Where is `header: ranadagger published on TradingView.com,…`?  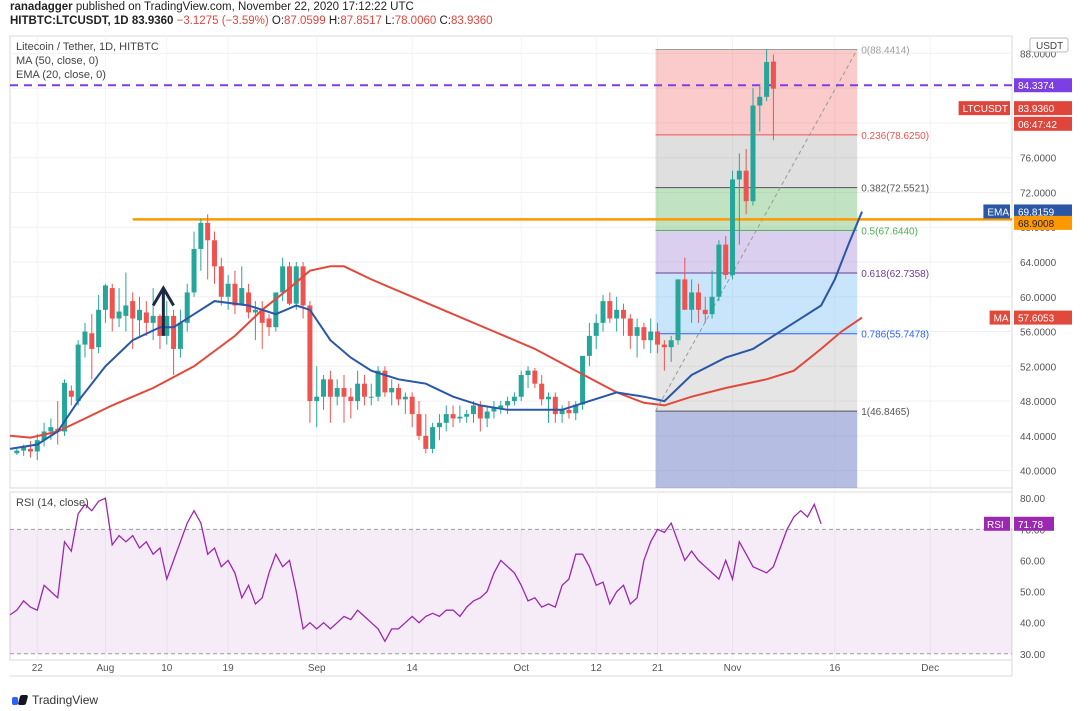
header: ranadagger published on TradingView.com,… is located at coordinates (251, 14).